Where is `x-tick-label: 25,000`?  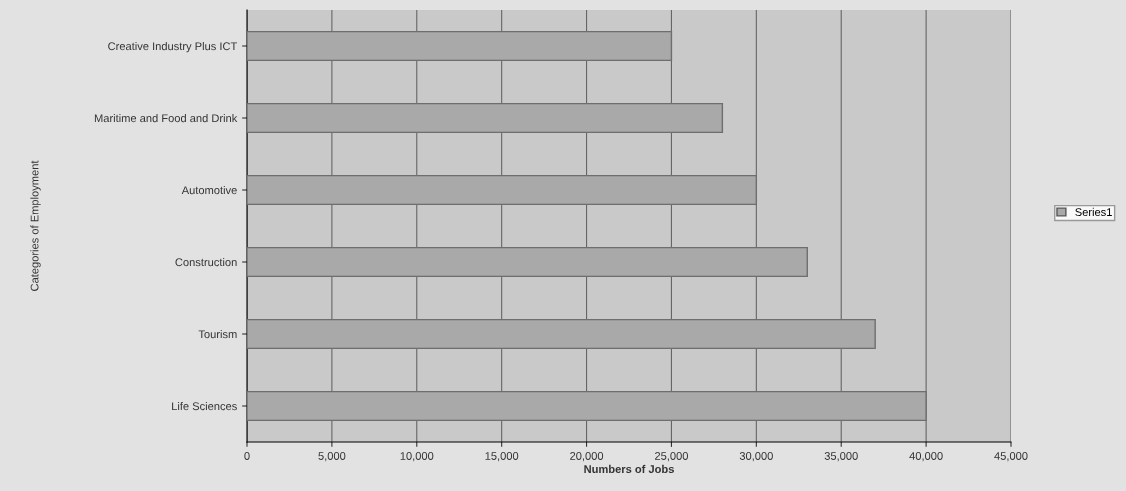
x-tick-label: 25,000 is located at coordinates (671, 457).